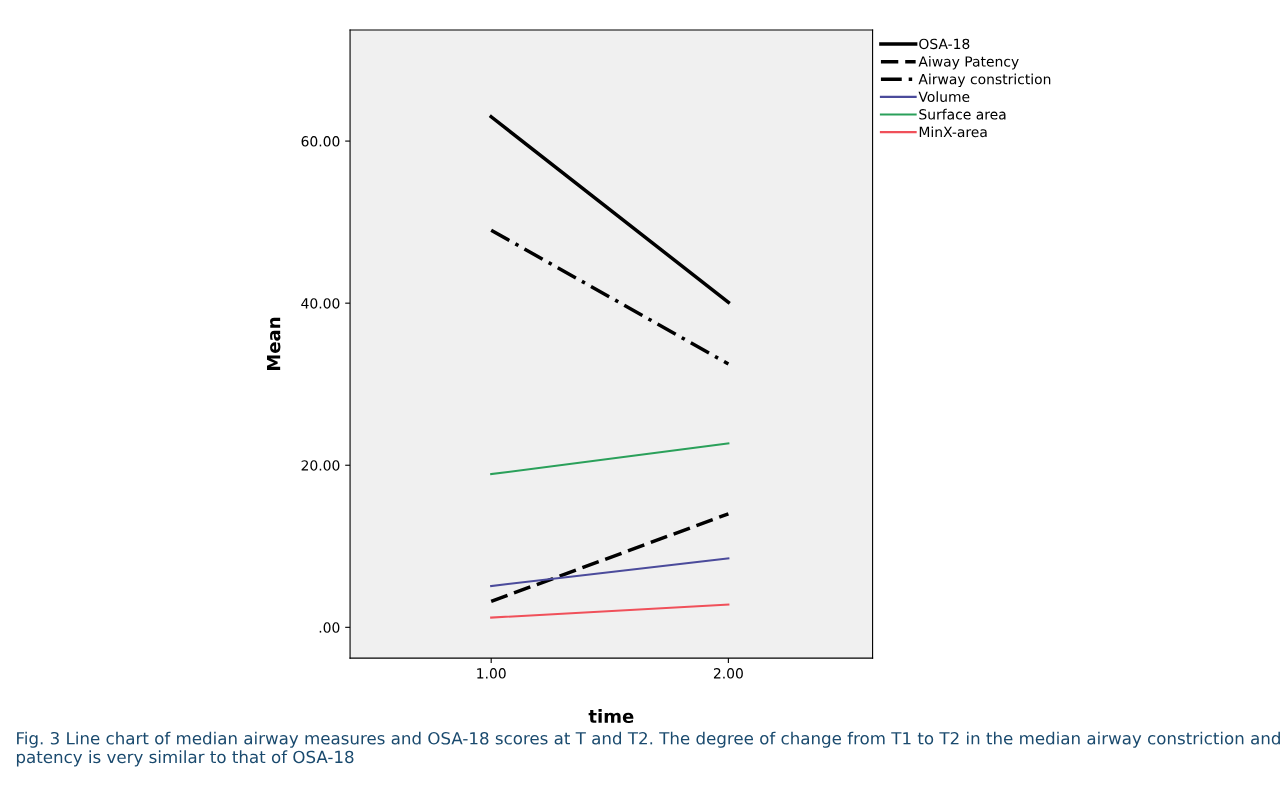 Image resolution: width=1287 pixels, height=791 pixels. I want to click on y-tick-label: 60.00, so click(320, 141).